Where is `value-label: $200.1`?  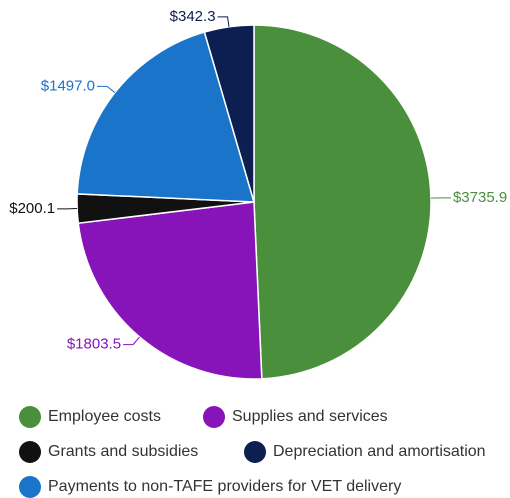 value-label: $200.1 is located at coordinates (32, 208).